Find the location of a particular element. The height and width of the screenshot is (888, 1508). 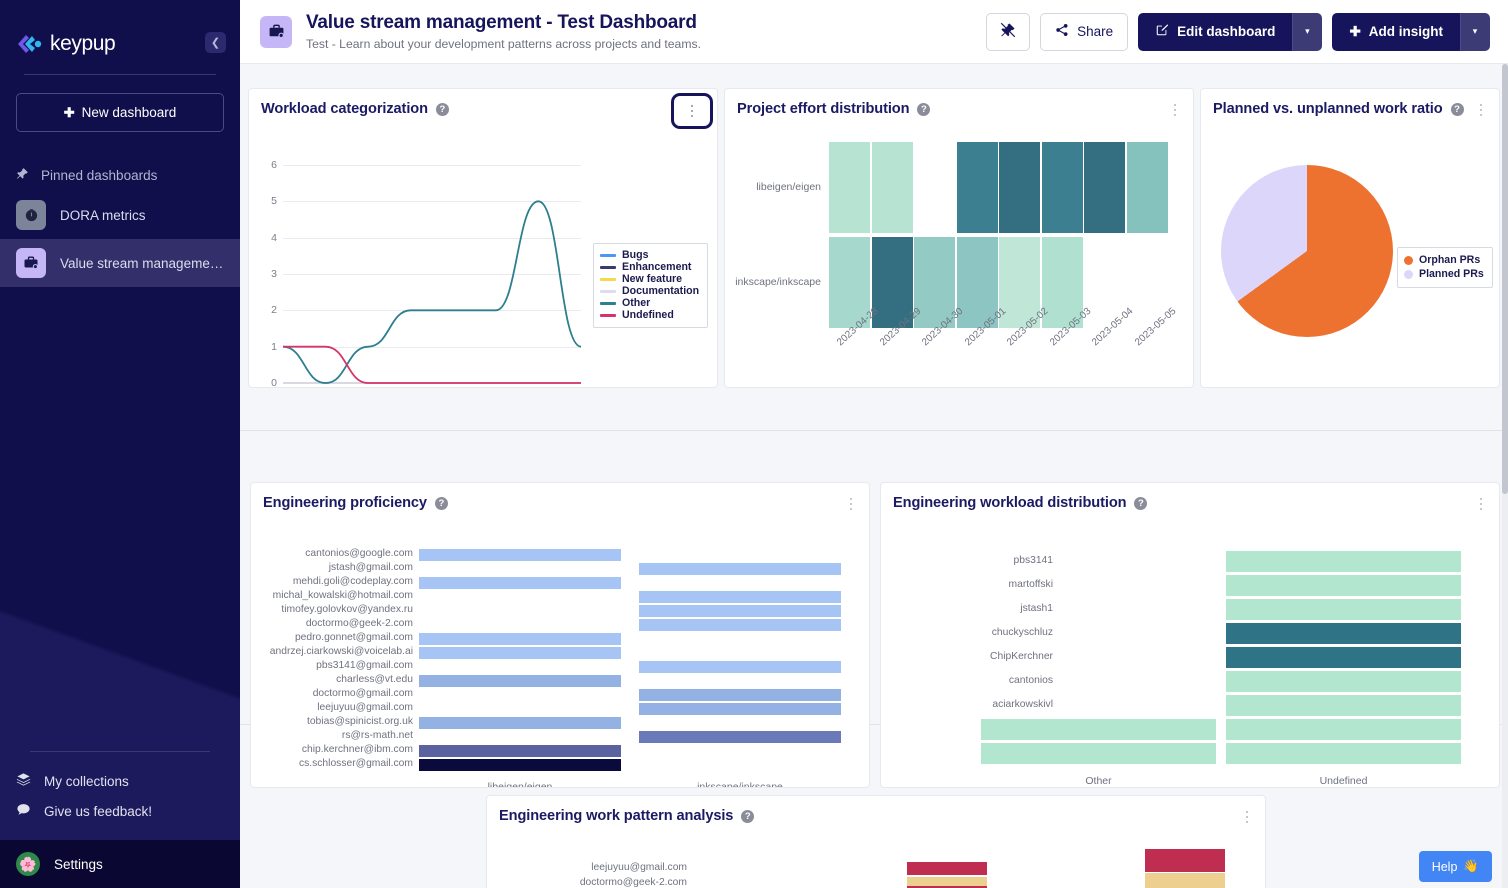

matrix-row-label: doctormo@gmail.com is located at coordinates (362, 693).